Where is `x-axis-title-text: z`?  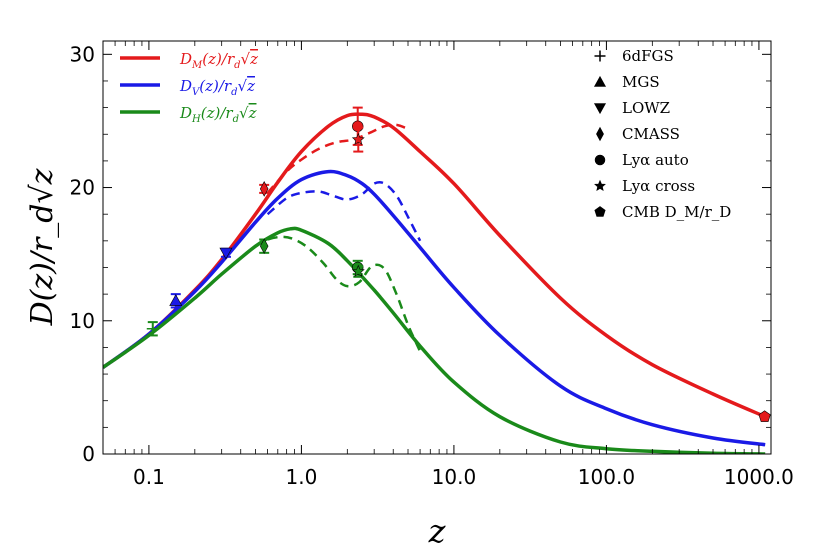
x-axis-title-text: z is located at coordinates (437, 531).